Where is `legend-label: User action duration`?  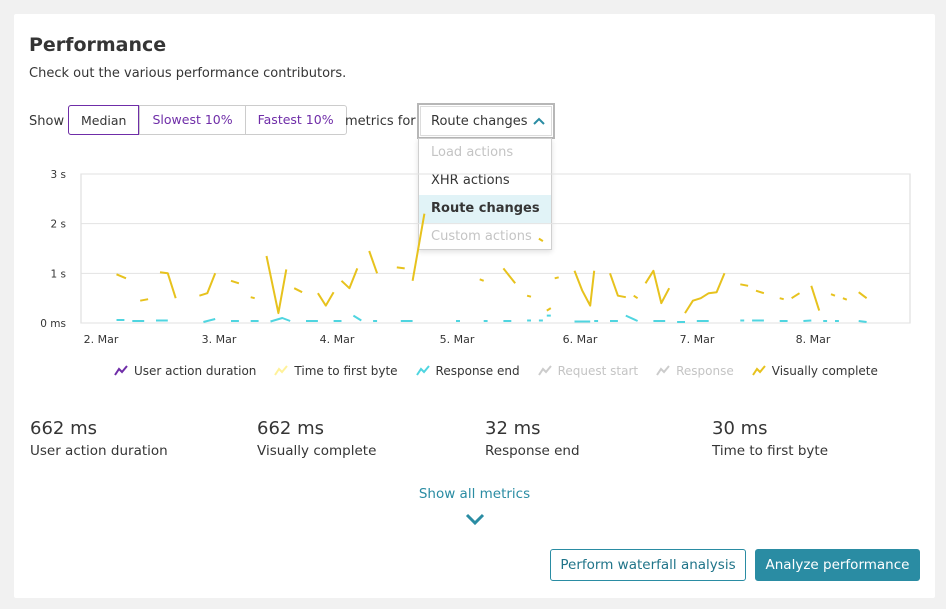 legend-label: User action duration is located at coordinates (195, 371).